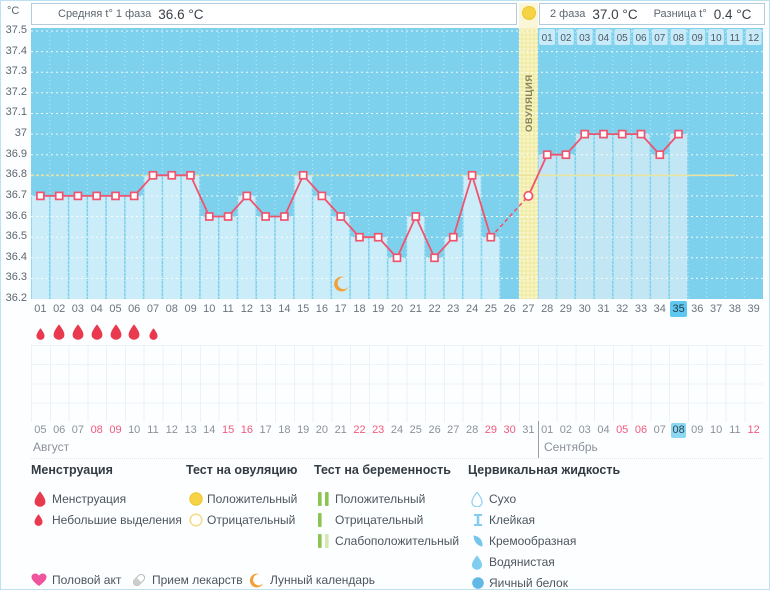  Describe the element at coordinates (453, 309) in the screenshot. I see `cycle-day-cell: 23` at that location.